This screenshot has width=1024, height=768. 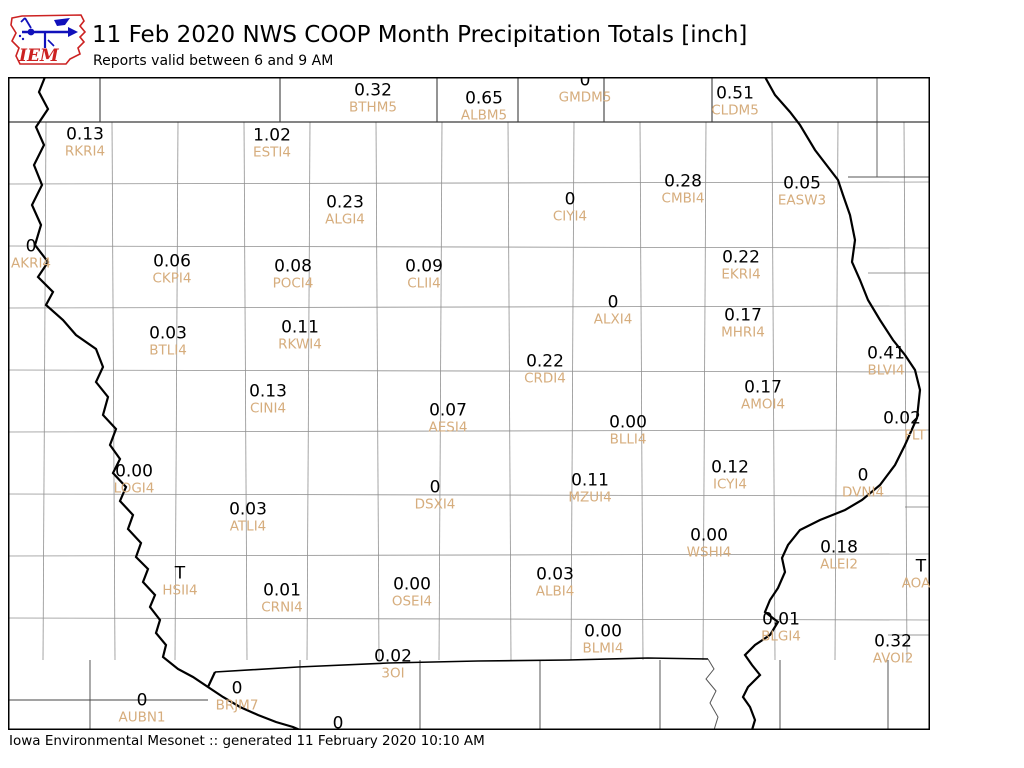 I want to click on station-id: CMBI4, so click(x=683, y=198).